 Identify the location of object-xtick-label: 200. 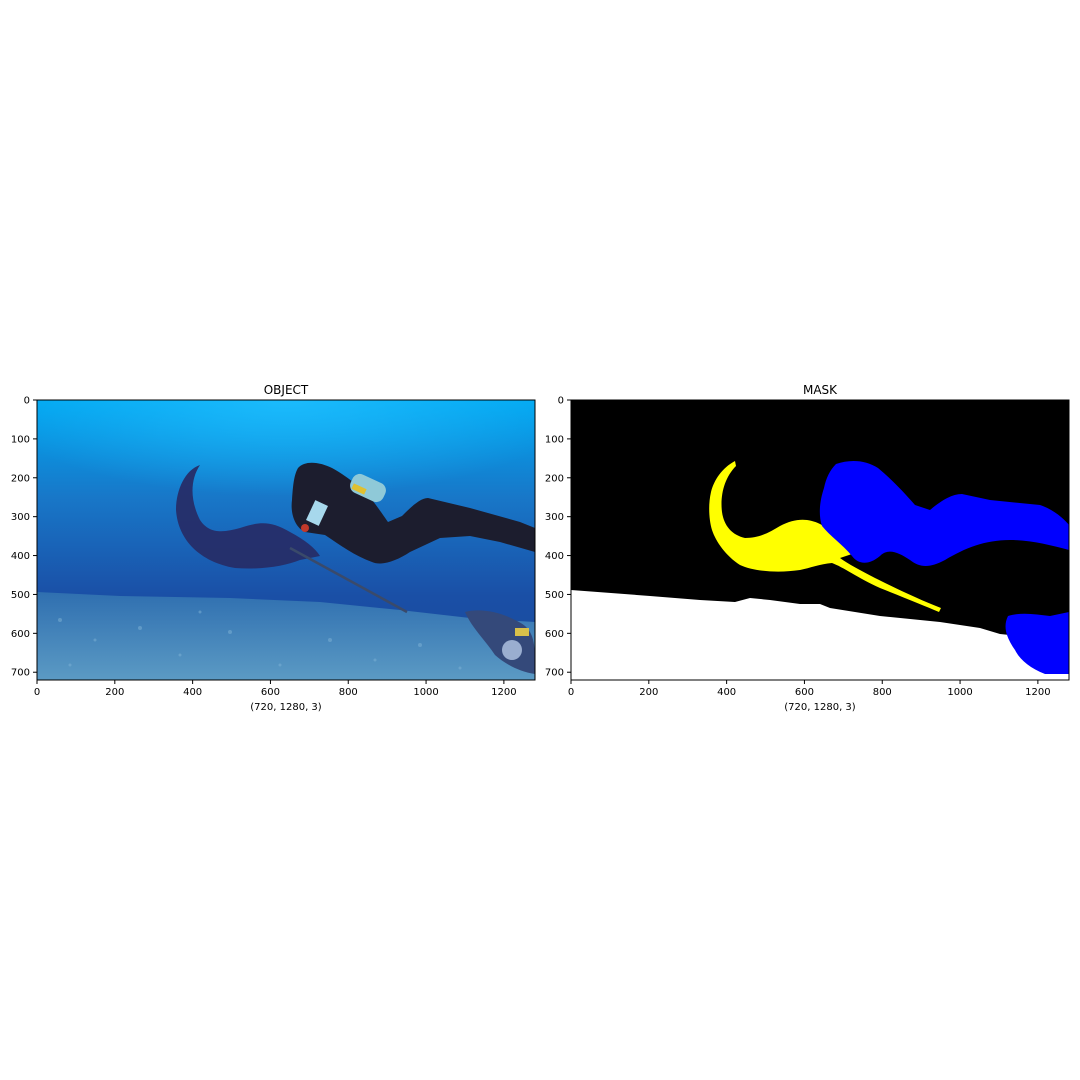
(114, 692).